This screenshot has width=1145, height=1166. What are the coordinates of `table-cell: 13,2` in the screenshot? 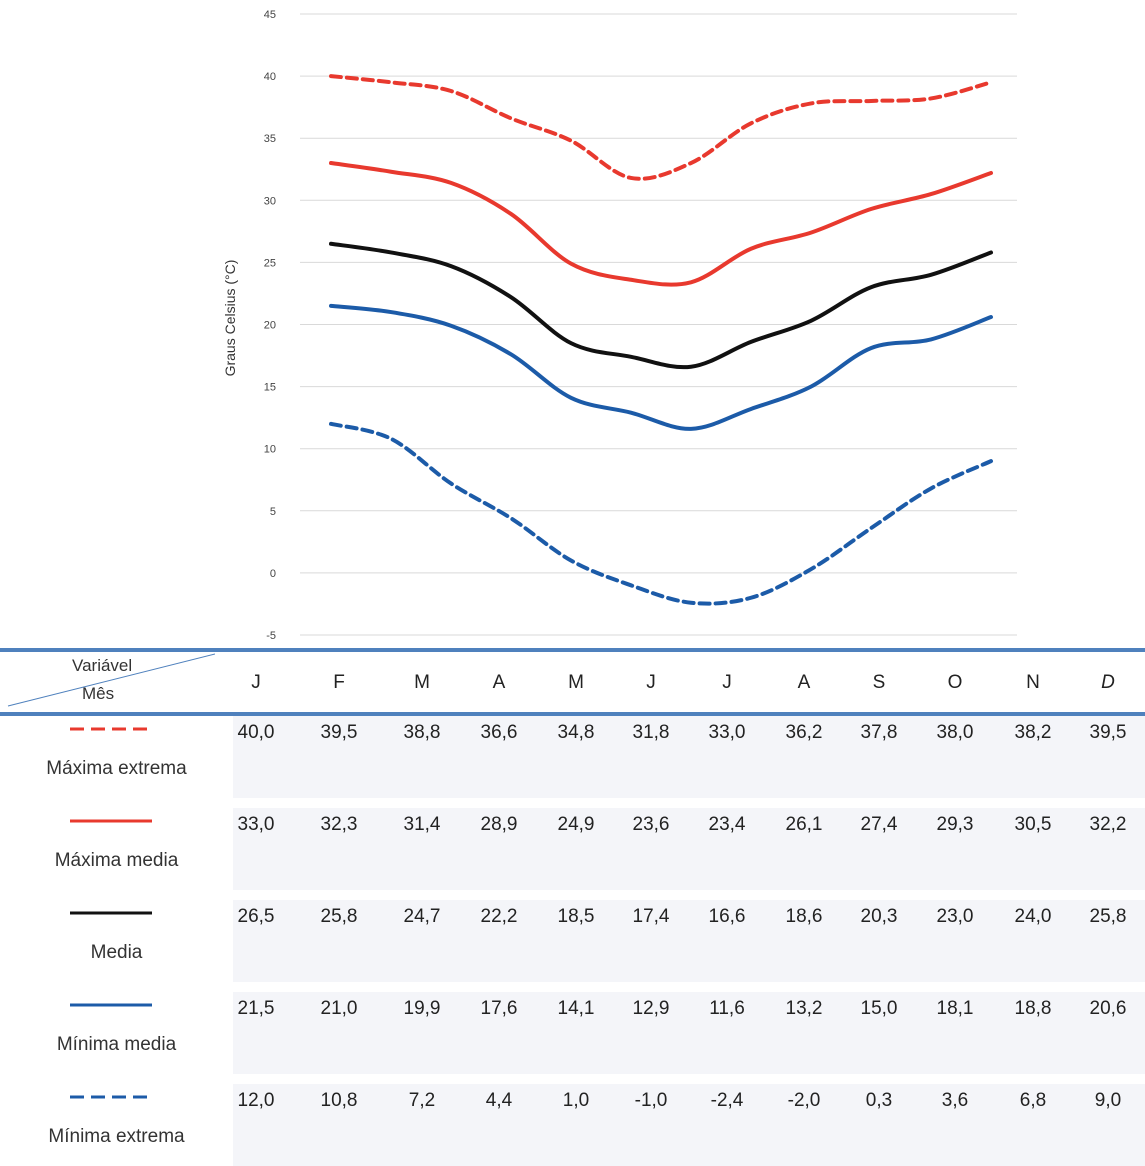 It's located at (804, 1008).